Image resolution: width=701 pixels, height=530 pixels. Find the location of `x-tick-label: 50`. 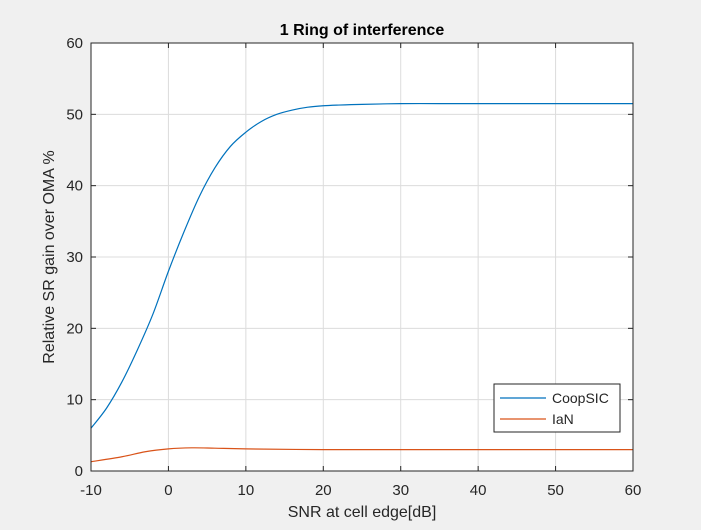

x-tick-label: 50 is located at coordinates (555, 490).